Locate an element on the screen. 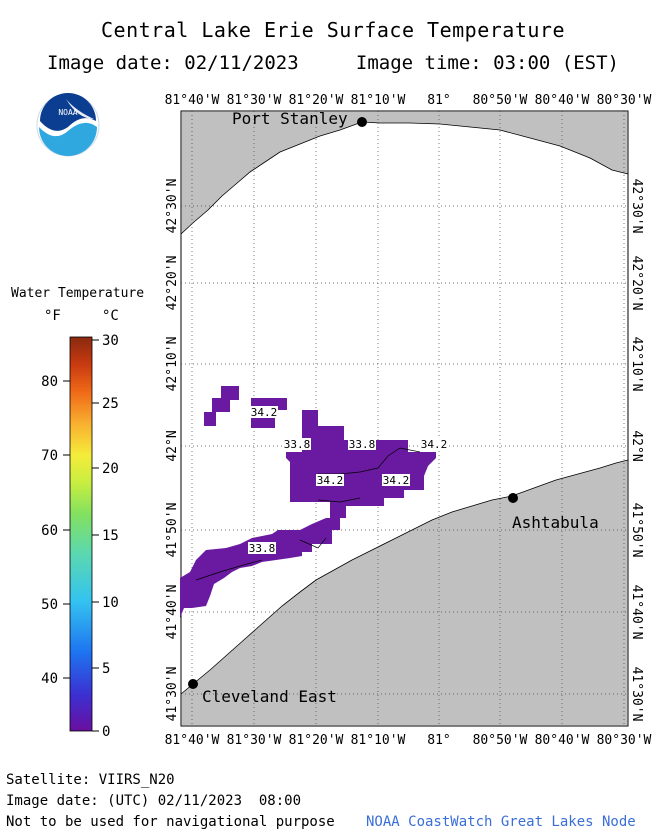  legend-title: Water Temperature is located at coordinates (78, 293).